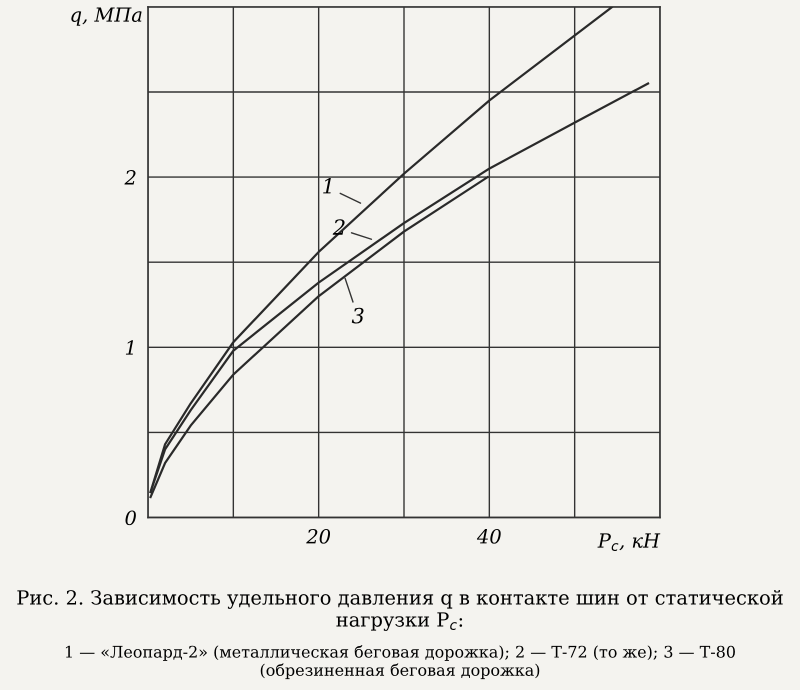 The height and width of the screenshot is (690, 800). What do you see at coordinates (318, 536) in the screenshot?
I see `x-tick-label: 20` at bounding box center [318, 536].